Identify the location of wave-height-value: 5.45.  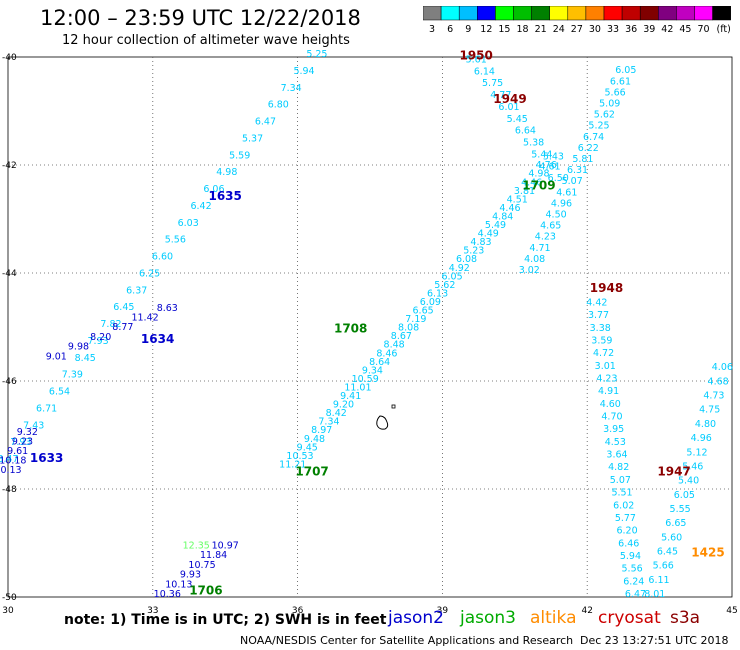
(517, 119).